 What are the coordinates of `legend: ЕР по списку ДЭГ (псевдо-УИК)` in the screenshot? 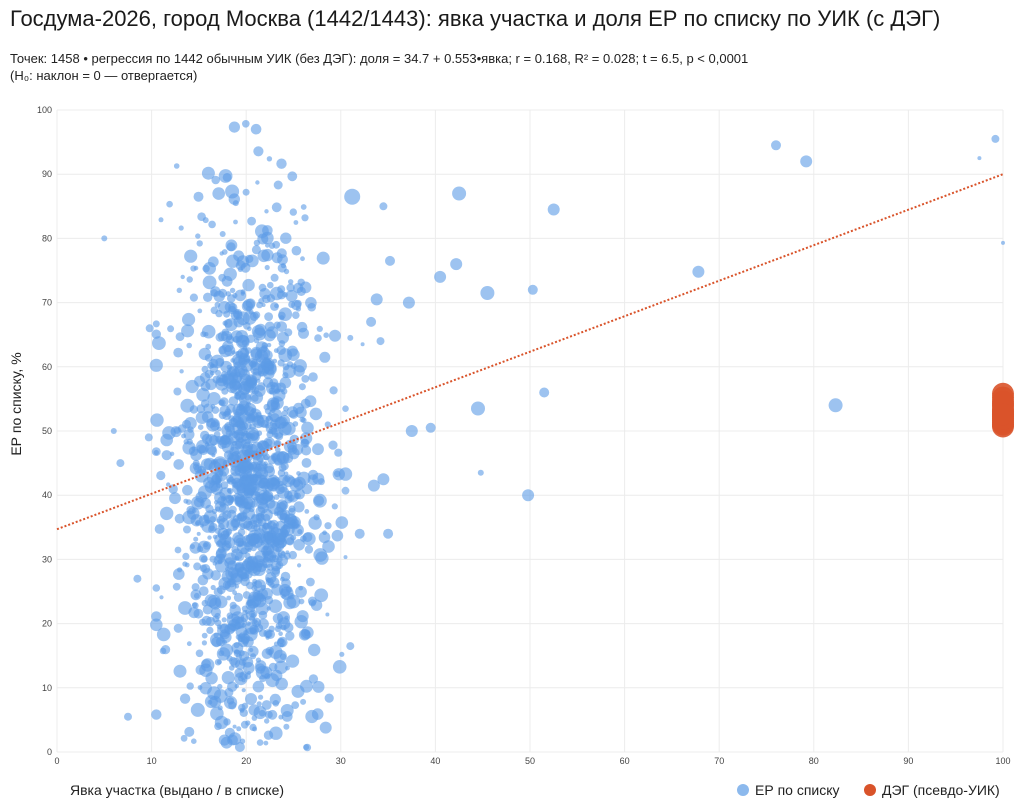 It's located at (868, 790).